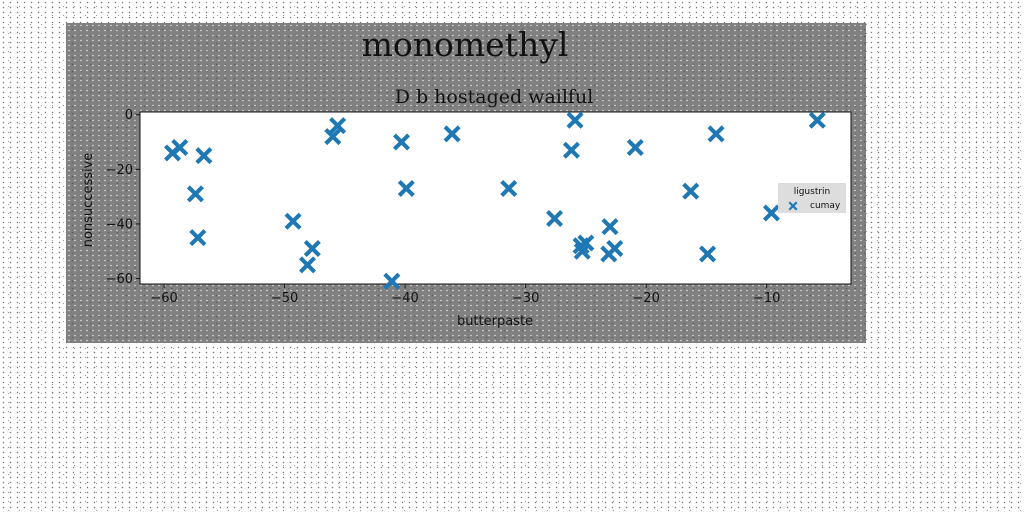  Describe the element at coordinates (465, 295) in the screenshot. I see `x-axis-ticks: −60 −50 −40 −30 −20 −10` at that location.